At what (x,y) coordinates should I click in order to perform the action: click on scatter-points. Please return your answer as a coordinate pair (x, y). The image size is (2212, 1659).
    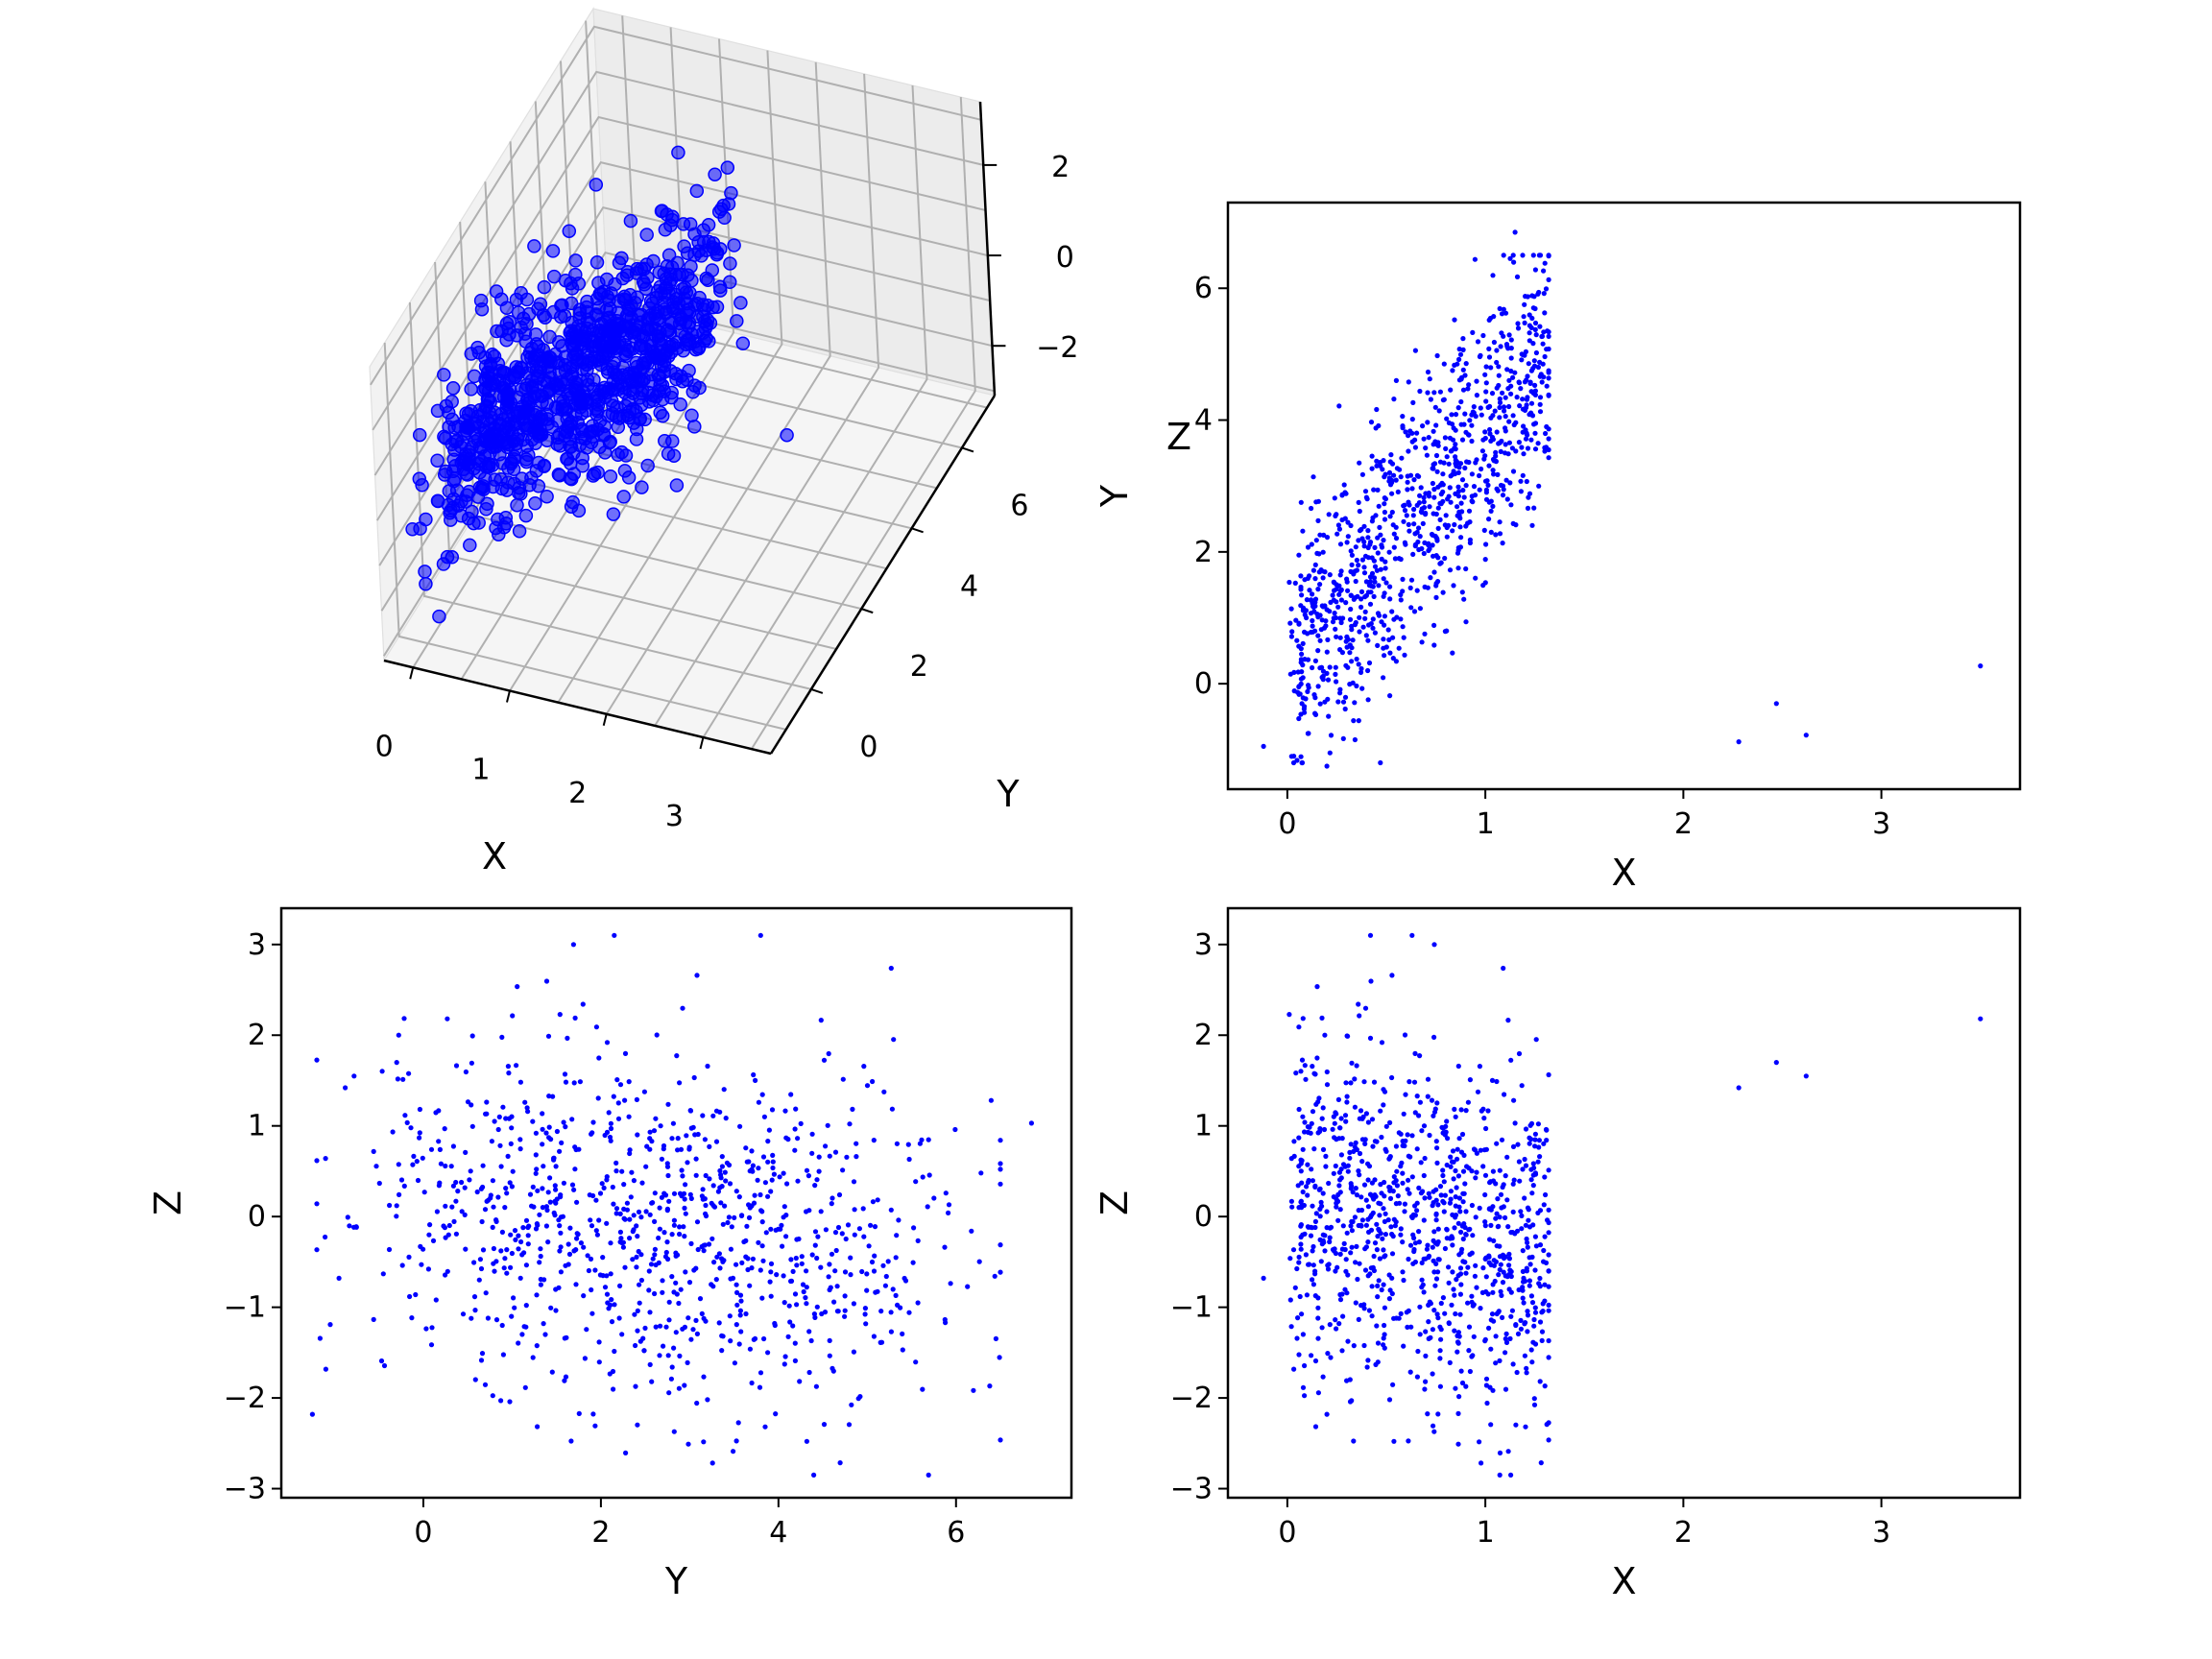
    Looking at the image, I should click on (1622, 499).